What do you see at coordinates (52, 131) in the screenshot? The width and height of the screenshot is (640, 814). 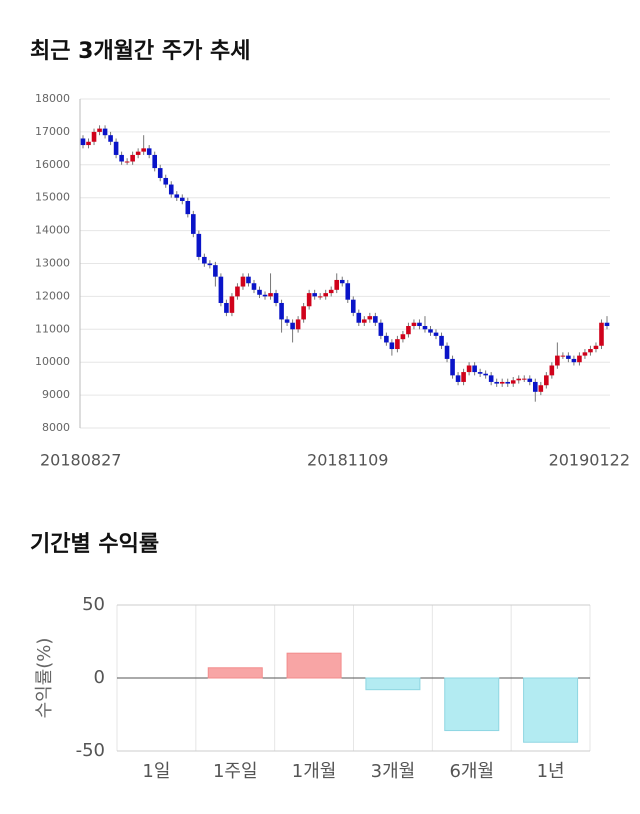 I see `y-tick-label: 17000` at bounding box center [52, 131].